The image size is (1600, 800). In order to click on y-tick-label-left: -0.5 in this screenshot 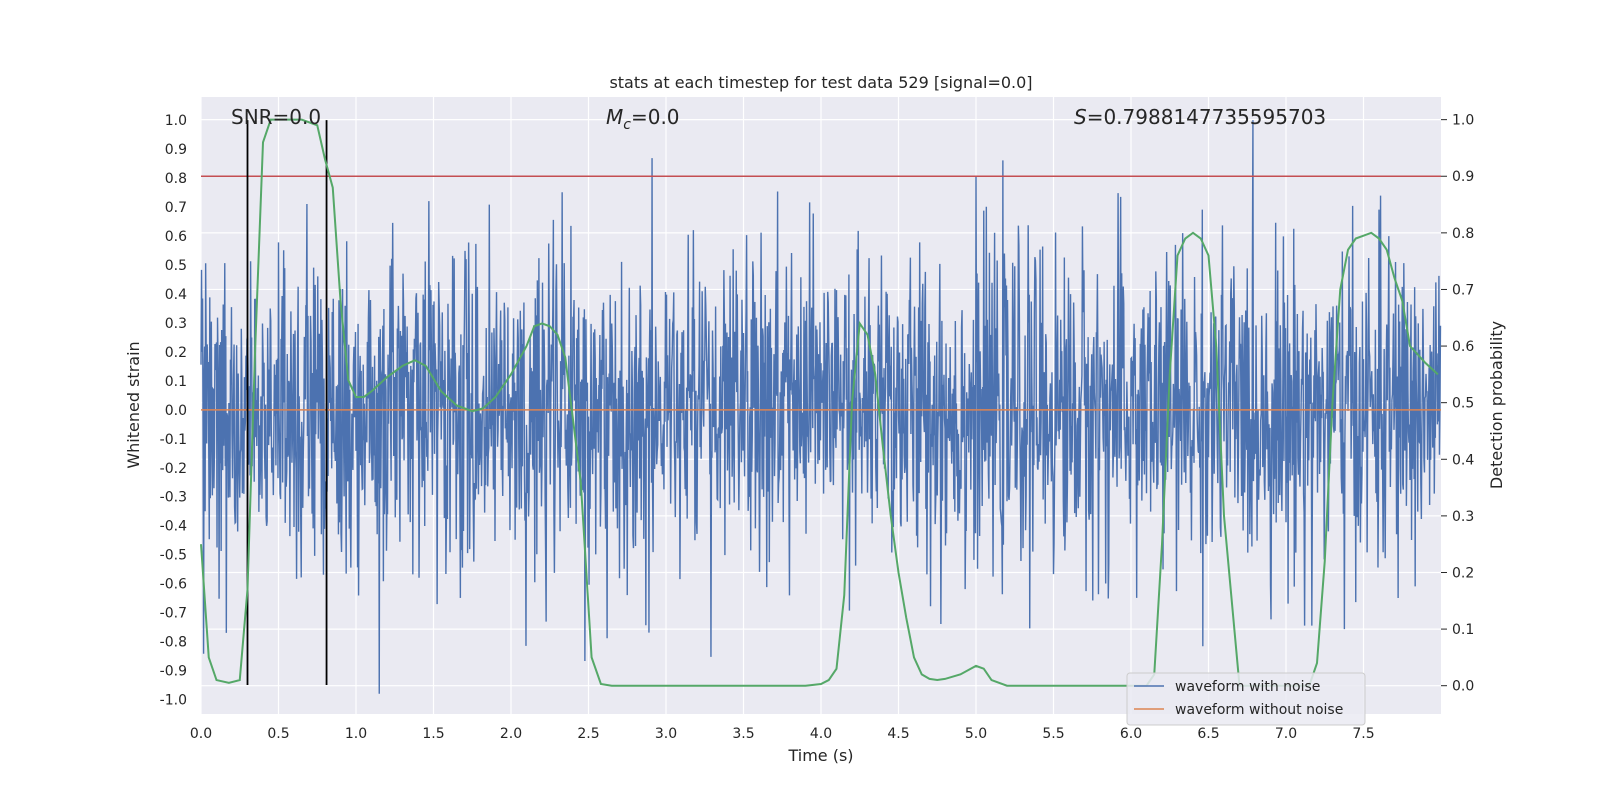, I will do `click(173, 556)`.